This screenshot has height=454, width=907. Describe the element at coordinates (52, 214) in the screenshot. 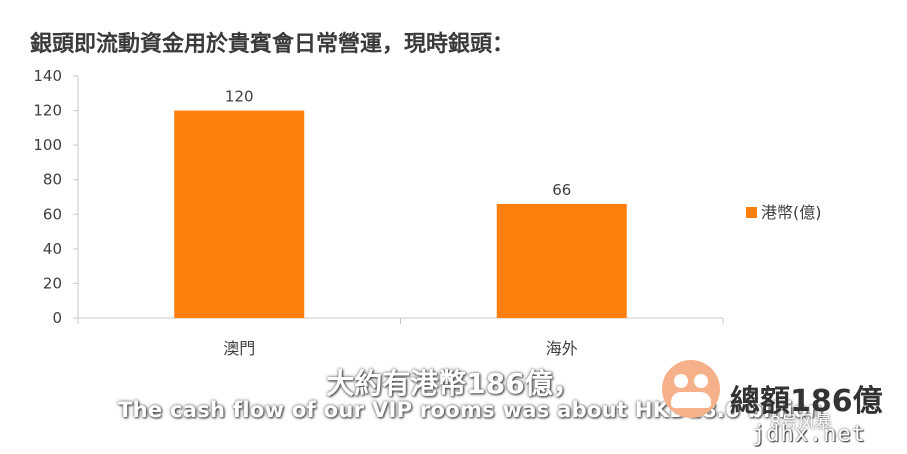

I see `y-tick-label: 60` at that location.